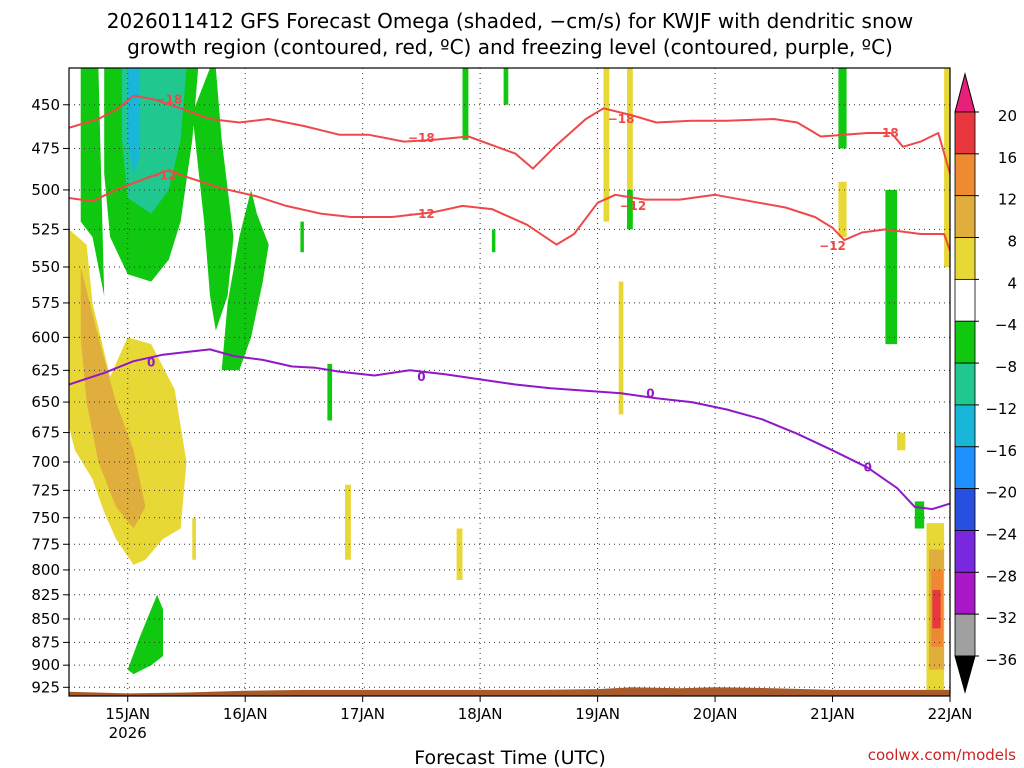 This screenshot has height=768, width=1024. I want to click on y-tick-label-900: 900, so click(45, 665).